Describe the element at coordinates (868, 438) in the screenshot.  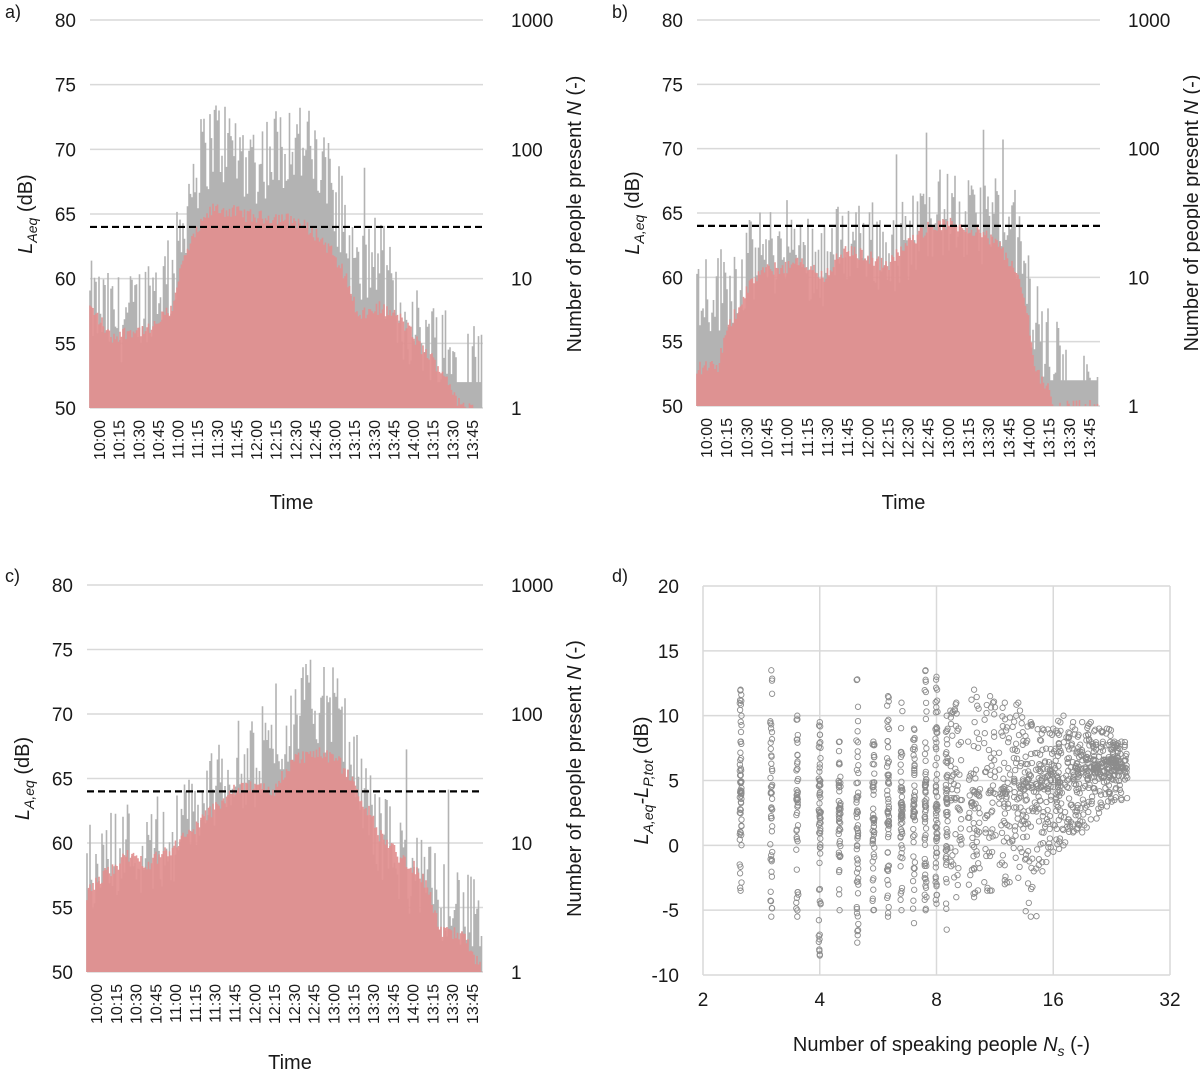
I see `x-tick-label: 12:00` at that location.